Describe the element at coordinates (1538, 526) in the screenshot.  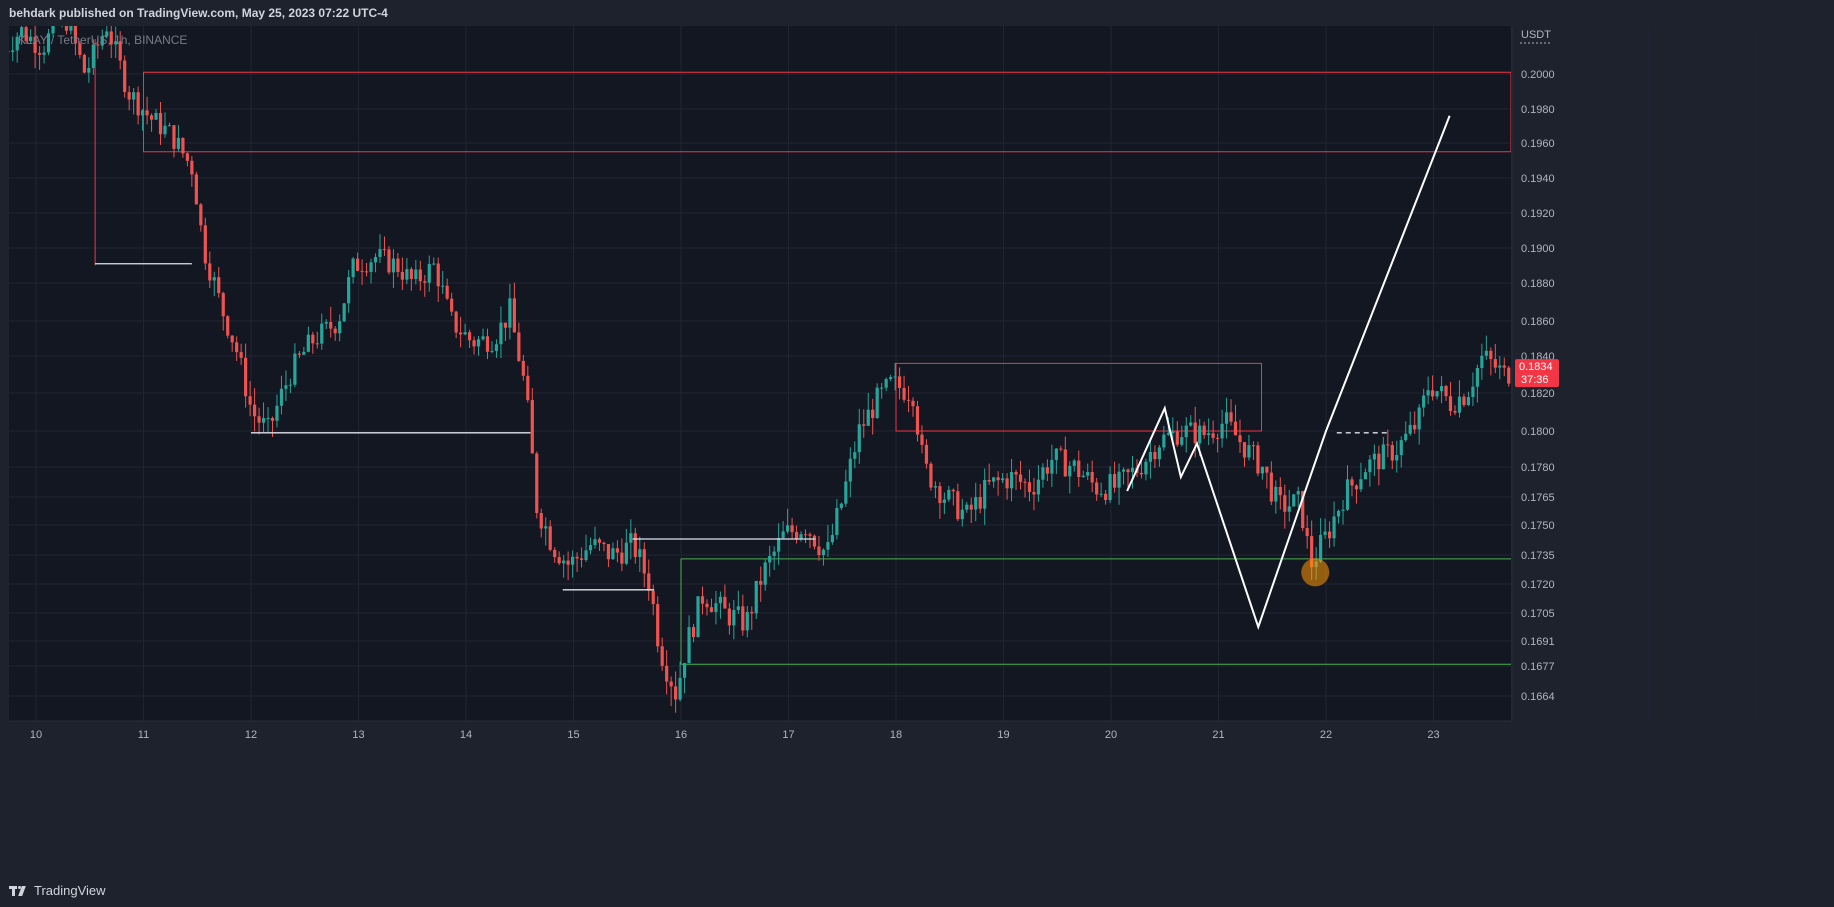
I see `price-tick-label: 0.1750` at that location.